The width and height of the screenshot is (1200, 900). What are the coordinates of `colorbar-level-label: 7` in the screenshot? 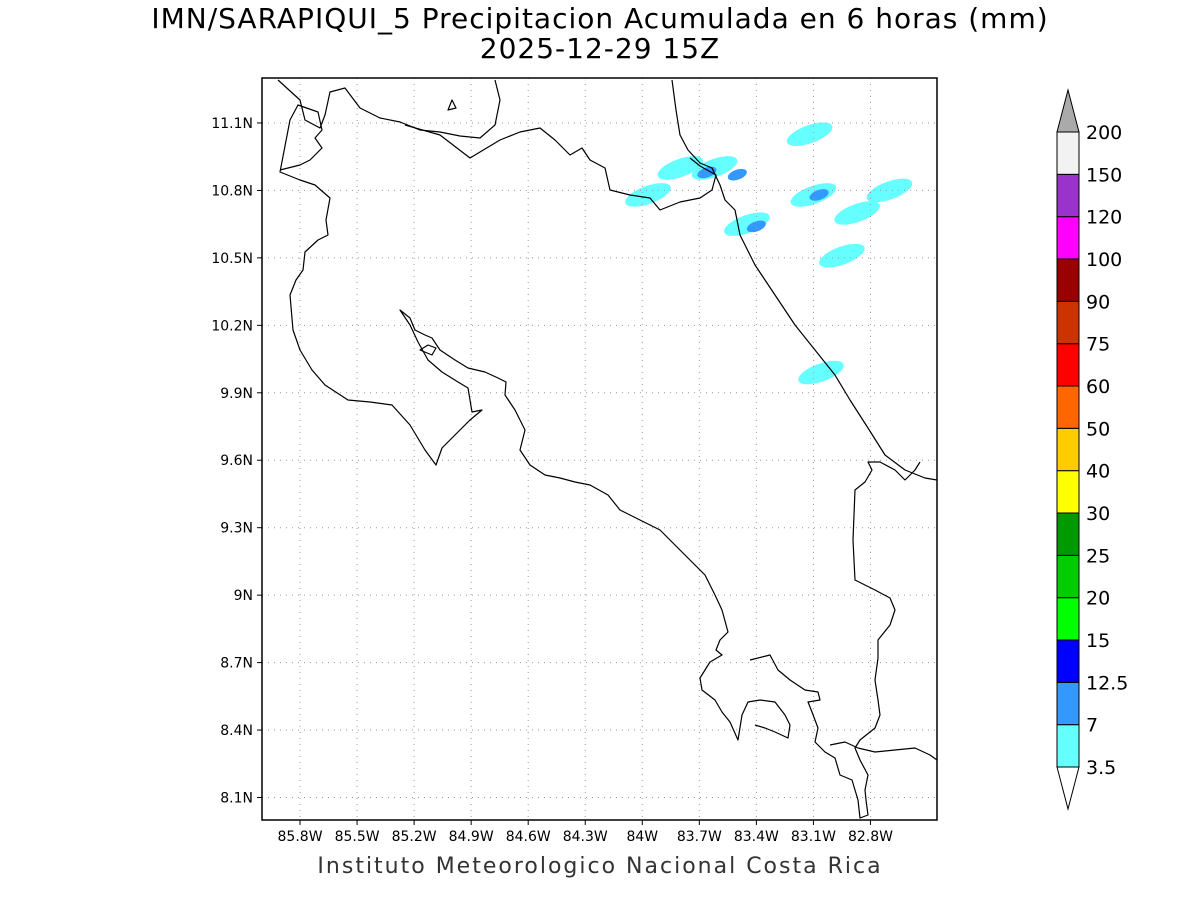 It's located at (1092, 726).